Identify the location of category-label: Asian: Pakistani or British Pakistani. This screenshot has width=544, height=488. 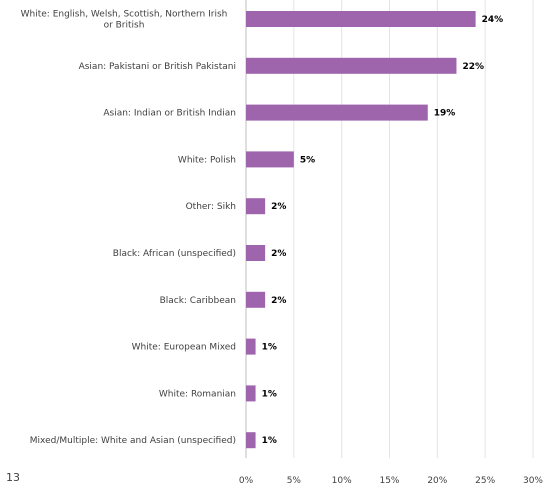
(157, 67).